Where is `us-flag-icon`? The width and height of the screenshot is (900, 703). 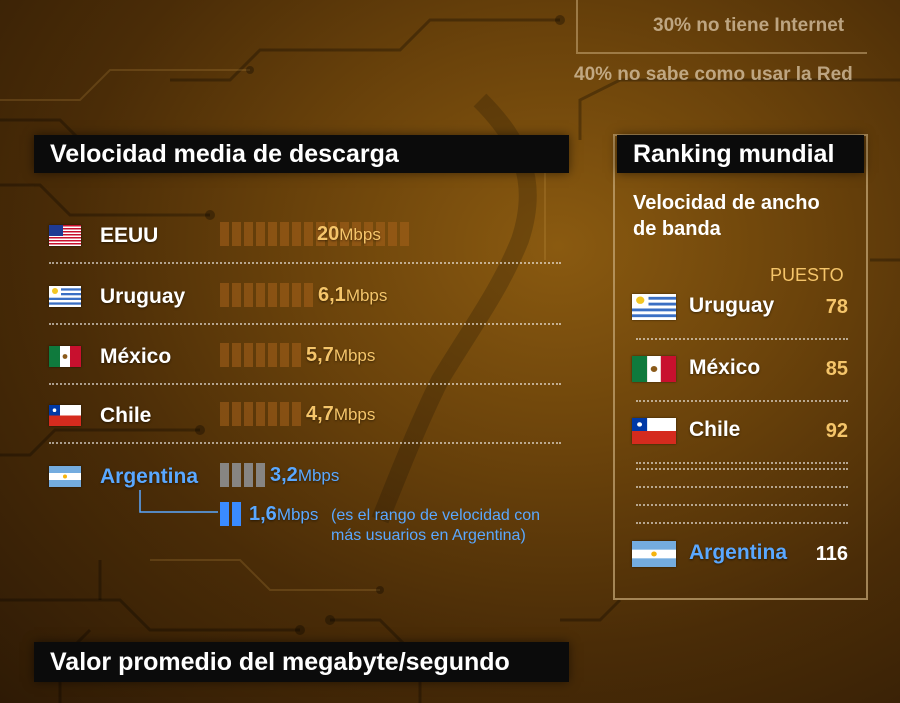 us-flag-icon is located at coordinates (65, 235).